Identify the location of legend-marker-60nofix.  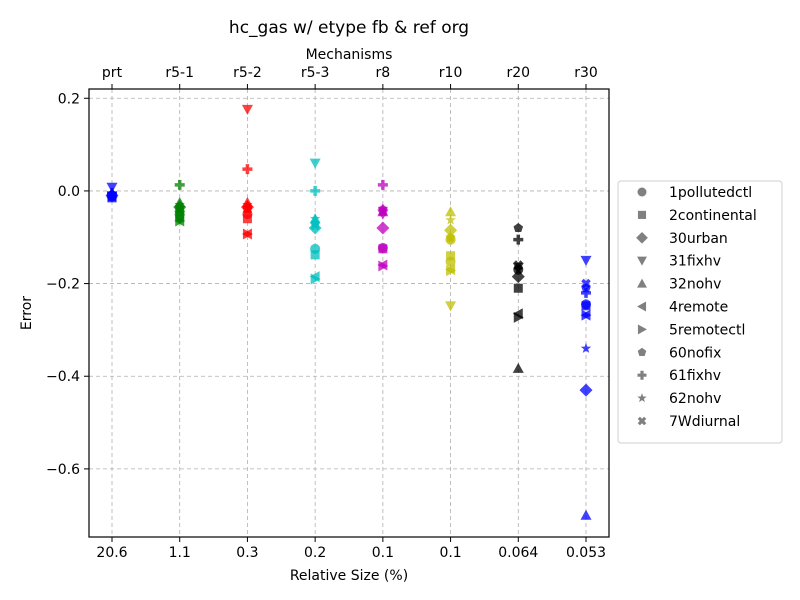
(642, 351).